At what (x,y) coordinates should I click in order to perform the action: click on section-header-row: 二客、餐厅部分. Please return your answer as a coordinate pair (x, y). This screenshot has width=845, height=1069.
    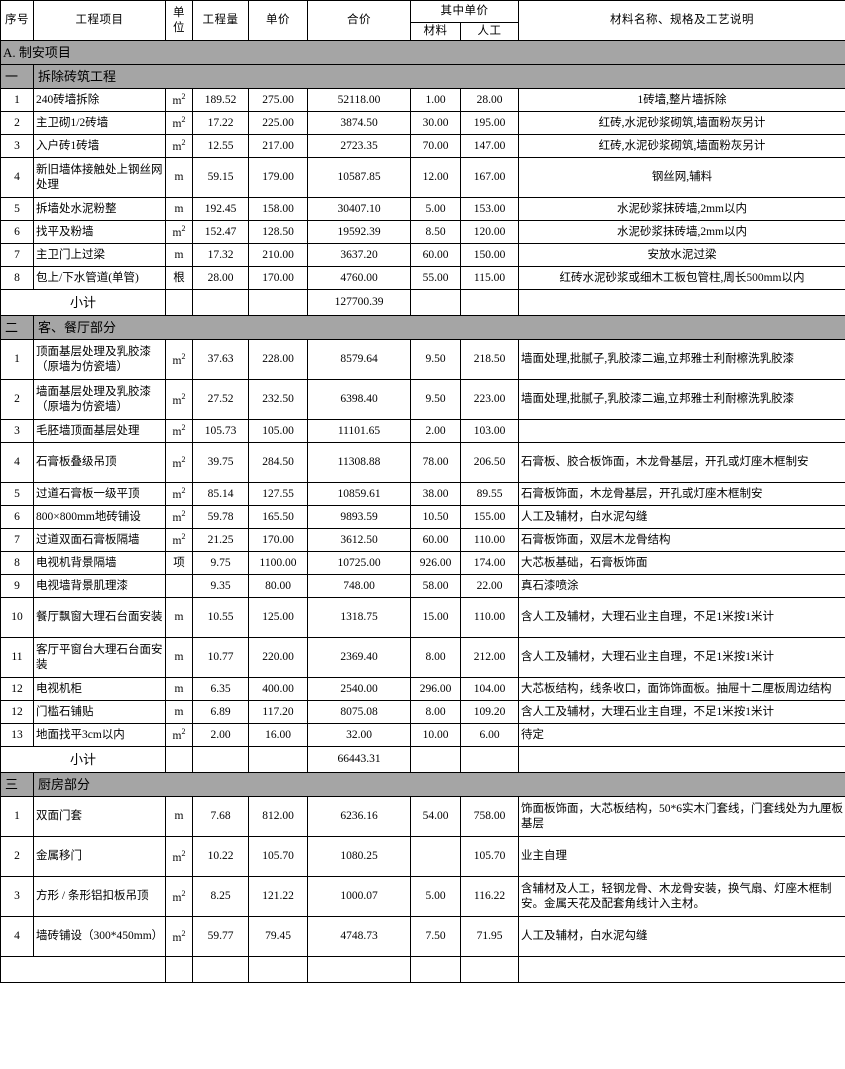
    Looking at the image, I should click on (422, 327).